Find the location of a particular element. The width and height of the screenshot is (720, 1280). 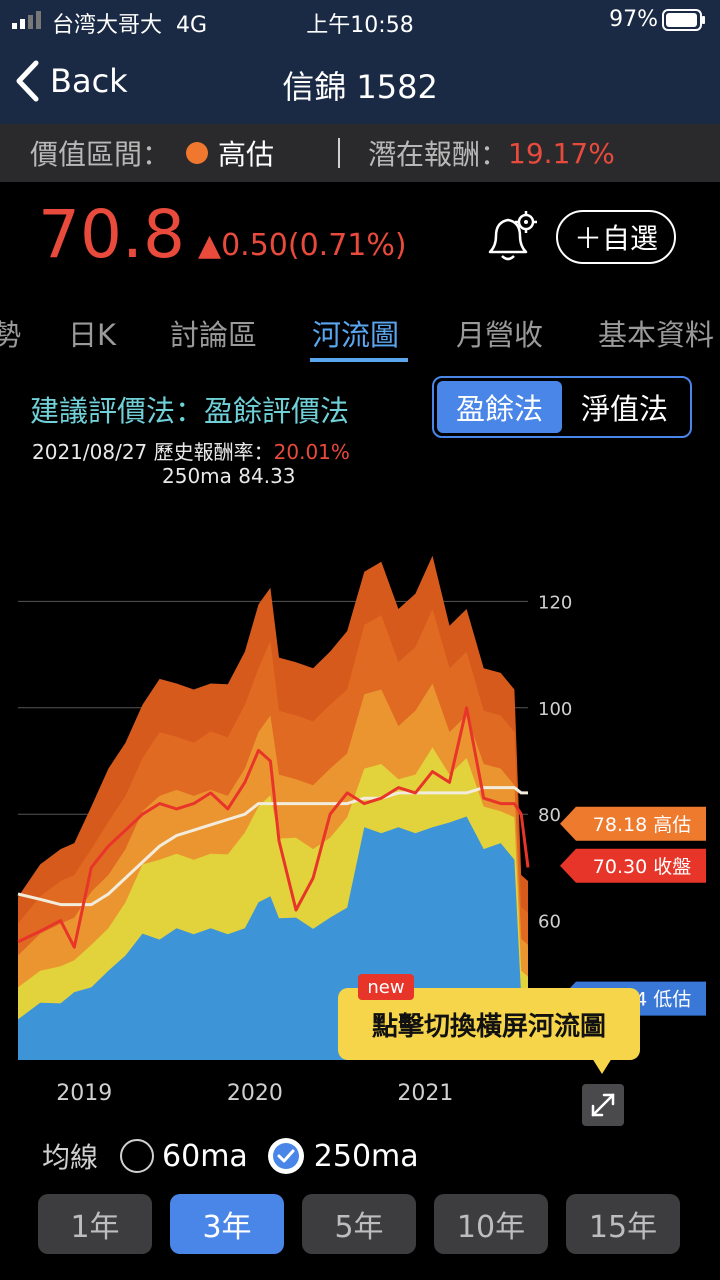

method-toggle: 盈餘法 淨值法 is located at coordinates (562, 407).